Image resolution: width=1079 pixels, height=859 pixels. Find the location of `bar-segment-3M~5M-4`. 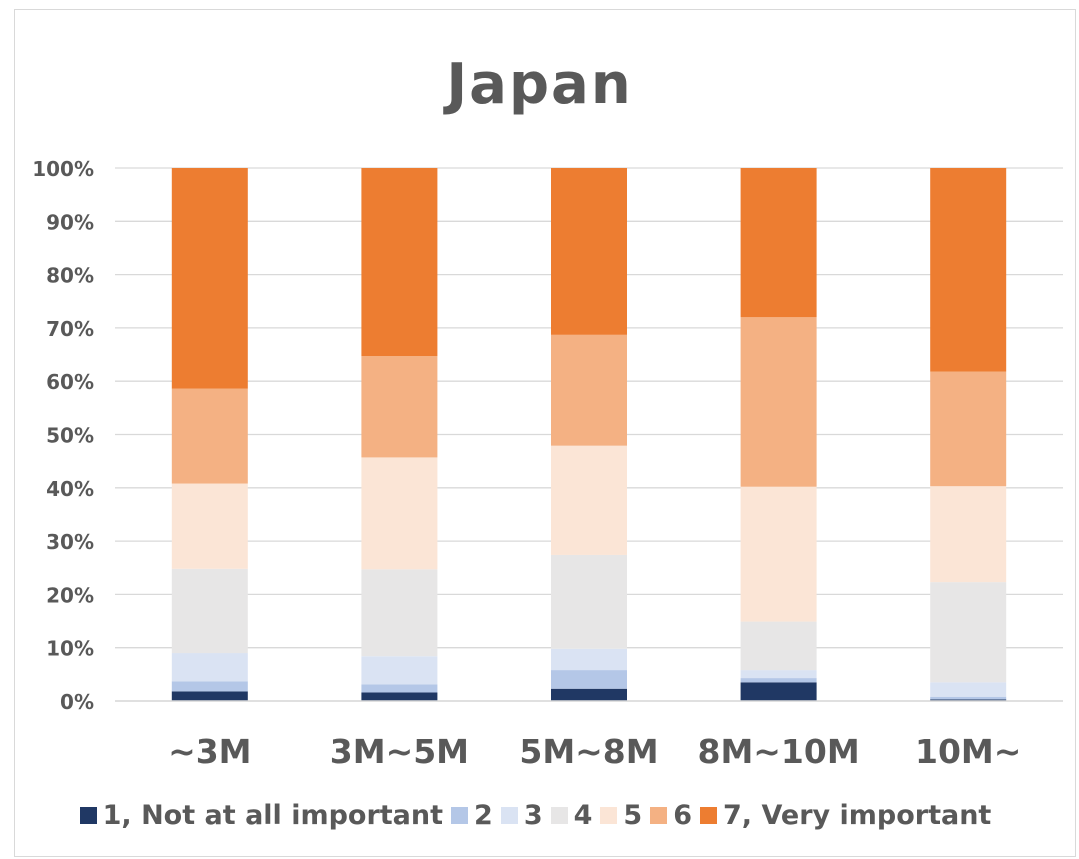

bar-segment-3M~5M-4 is located at coordinates (399, 613).